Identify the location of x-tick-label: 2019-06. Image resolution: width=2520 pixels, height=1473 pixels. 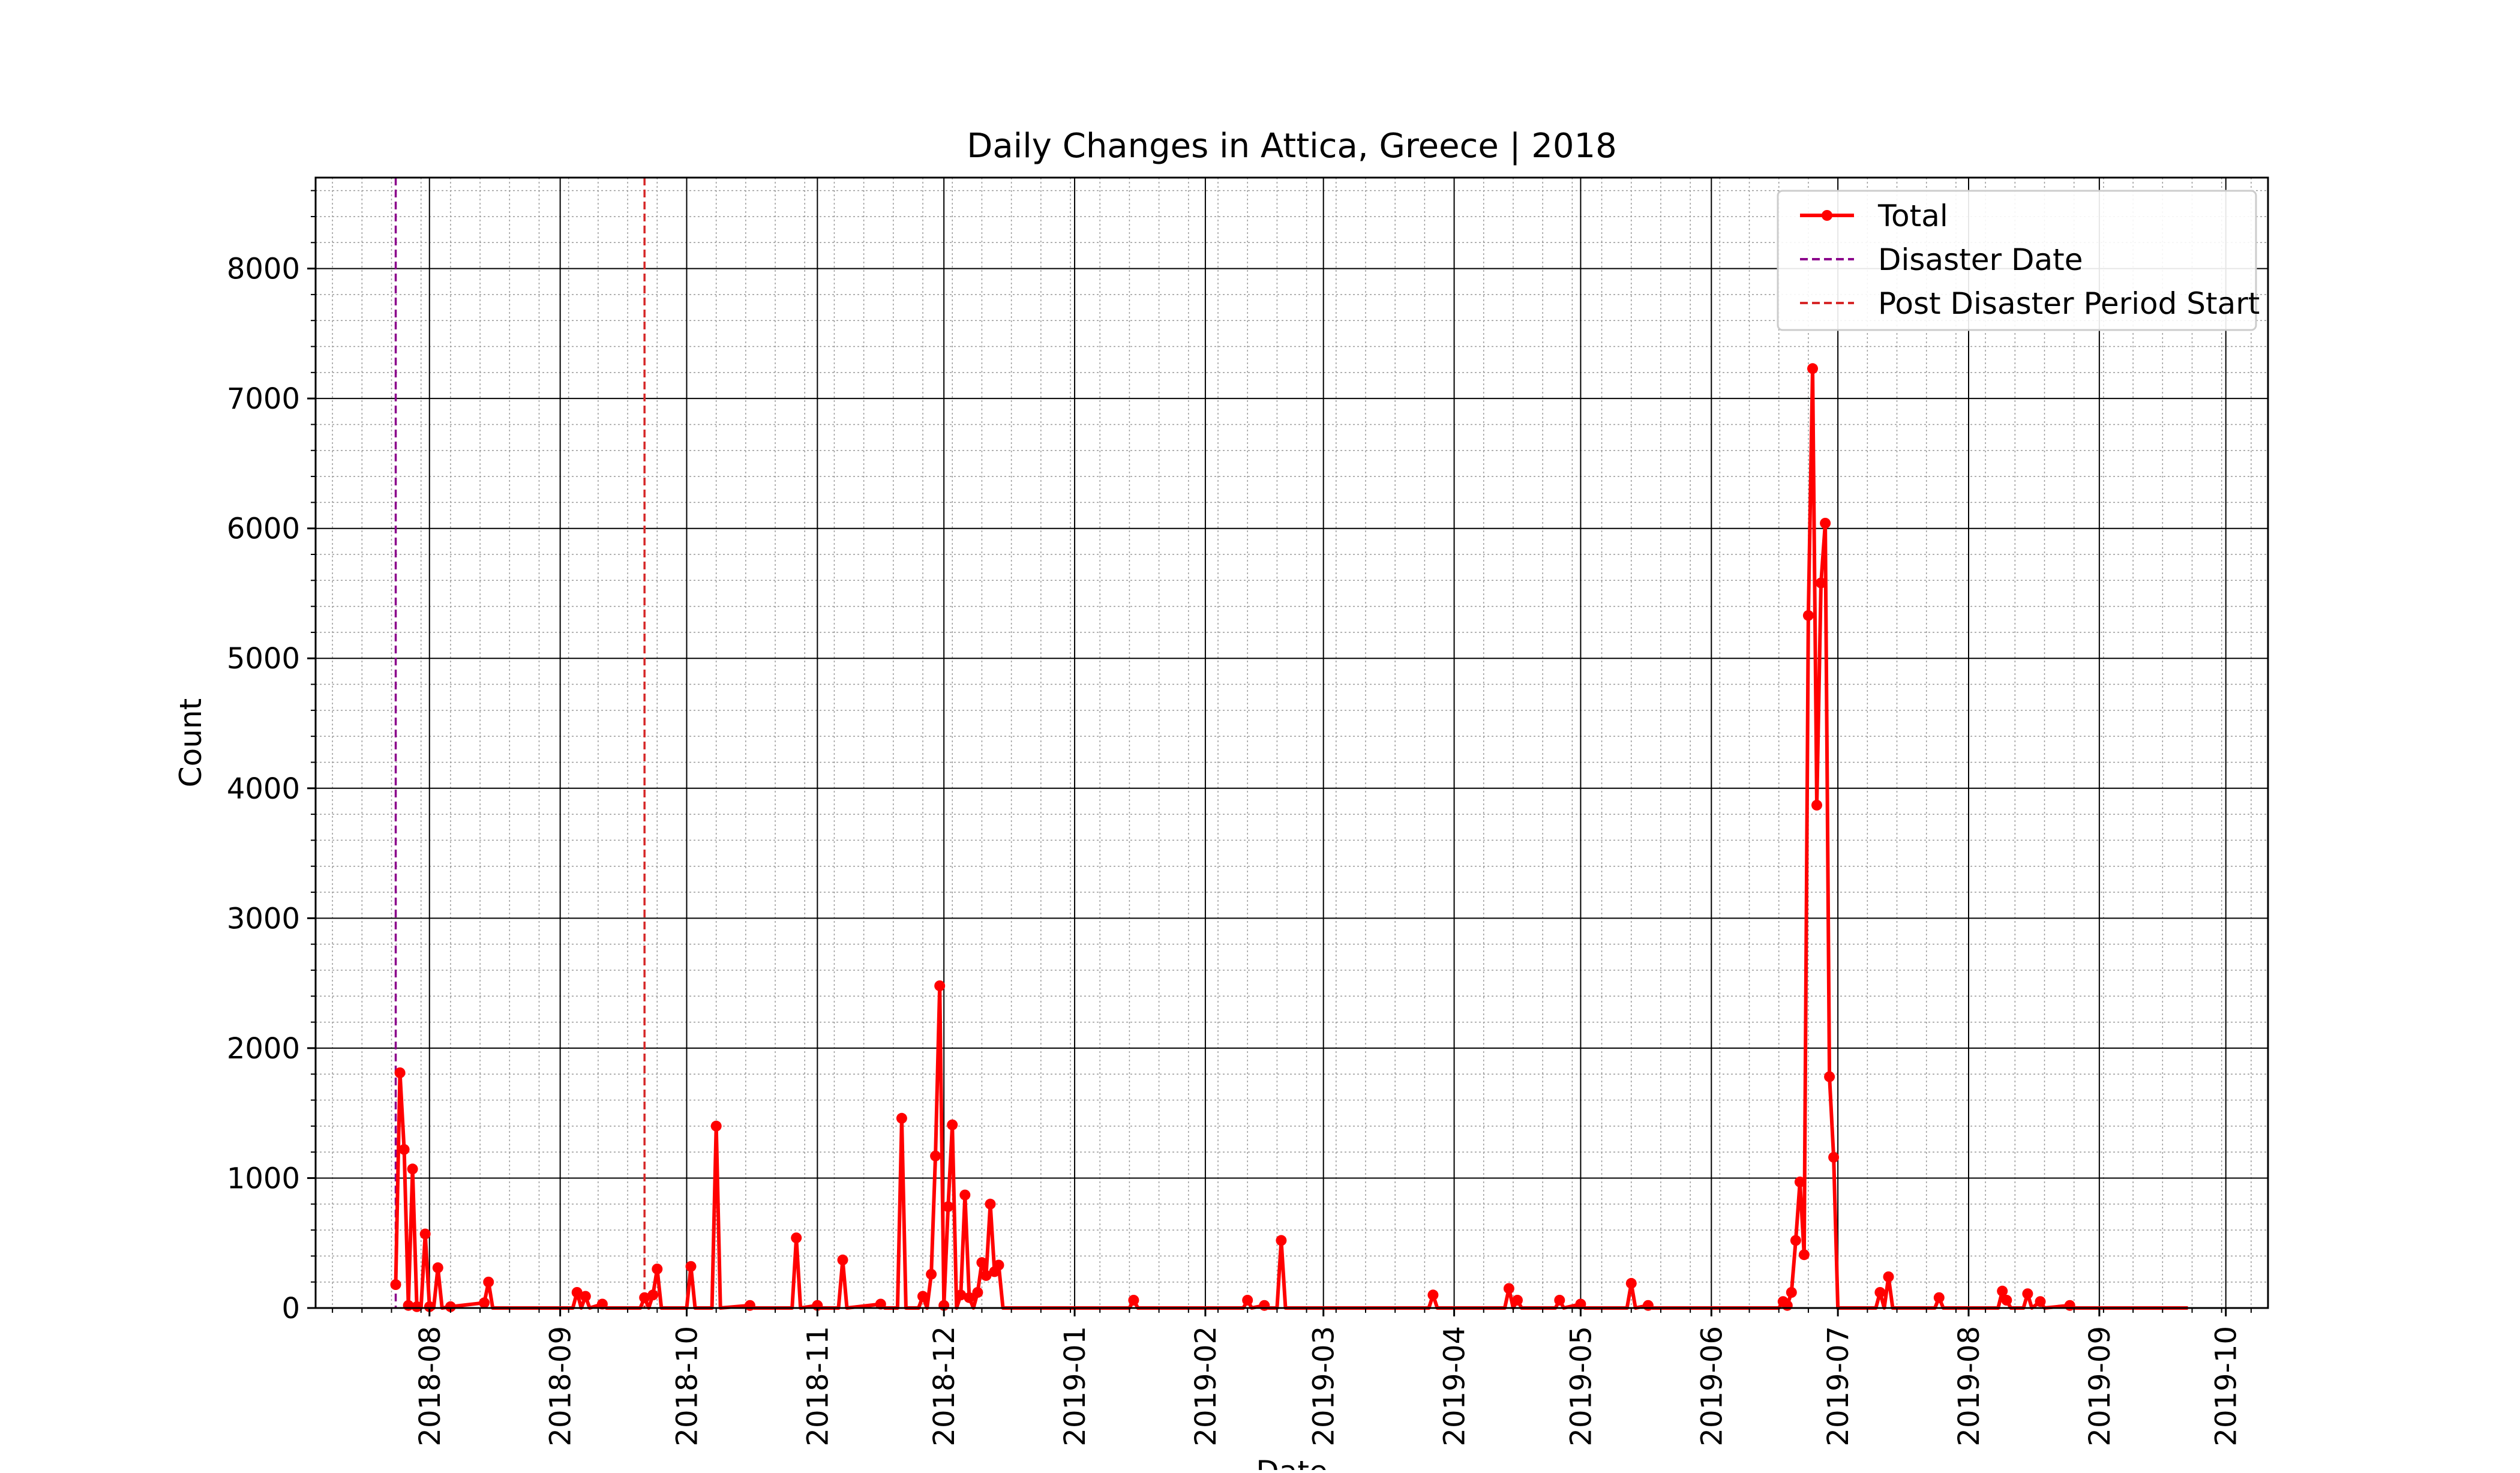
(1712, 1386).